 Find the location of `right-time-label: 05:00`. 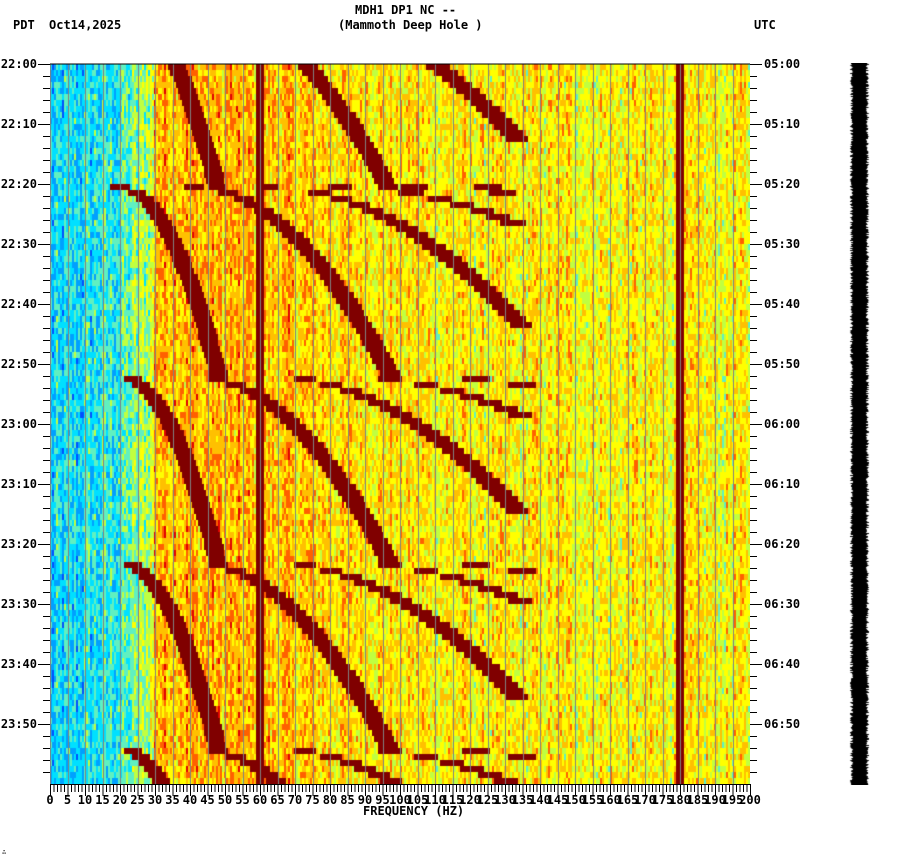

right-time-label: 05:00 is located at coordinates (782, 64).